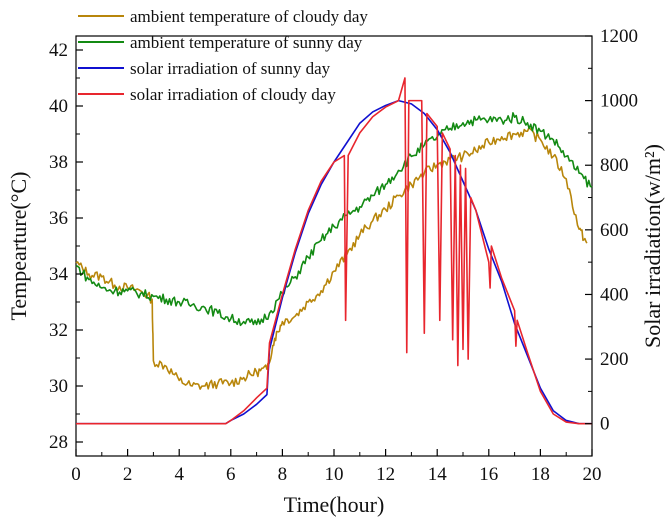 This screenshot has width=667, height=526. Describe the element at coordinates (76, 474) in the screenshot. I see `x-tick-label: 0` at that location.